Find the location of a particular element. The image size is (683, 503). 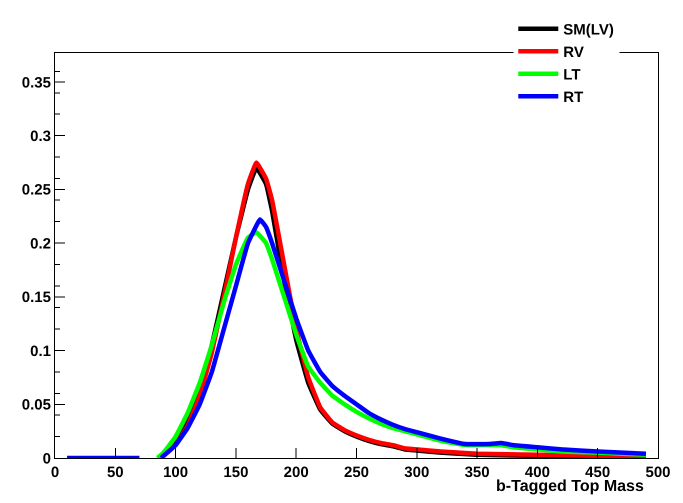

x-tick-label: 250 is located at coordinates (357, 472).